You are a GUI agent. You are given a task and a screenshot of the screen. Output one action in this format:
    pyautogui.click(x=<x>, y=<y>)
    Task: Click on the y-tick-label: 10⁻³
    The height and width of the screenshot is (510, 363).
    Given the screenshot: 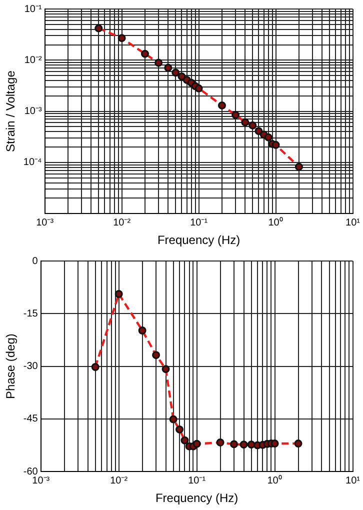 What is the action you would take?
    pyautogui.click(x=33, y=112)
    